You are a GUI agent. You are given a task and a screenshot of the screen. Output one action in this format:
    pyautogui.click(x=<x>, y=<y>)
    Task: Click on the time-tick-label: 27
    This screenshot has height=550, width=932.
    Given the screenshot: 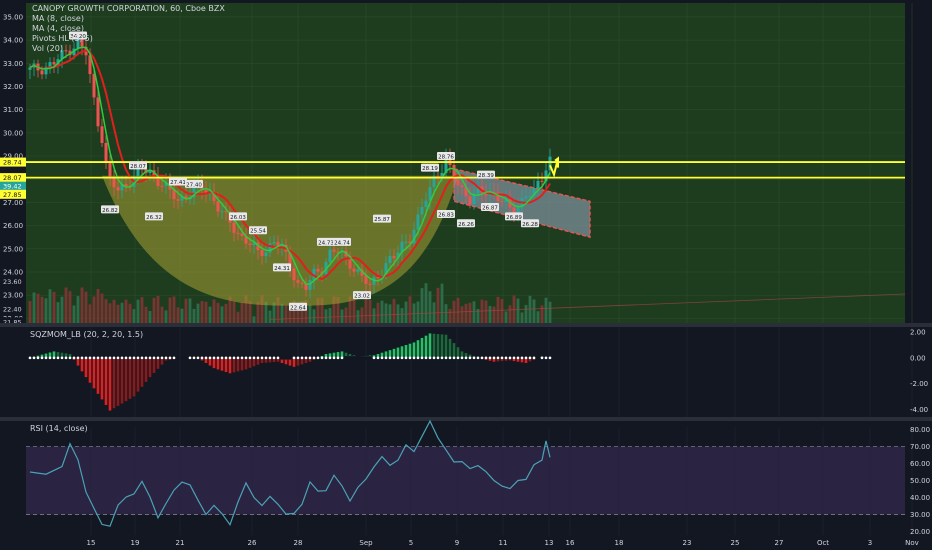 What is the action you would take?
    pyautogui.click(x=779, y=543)
    